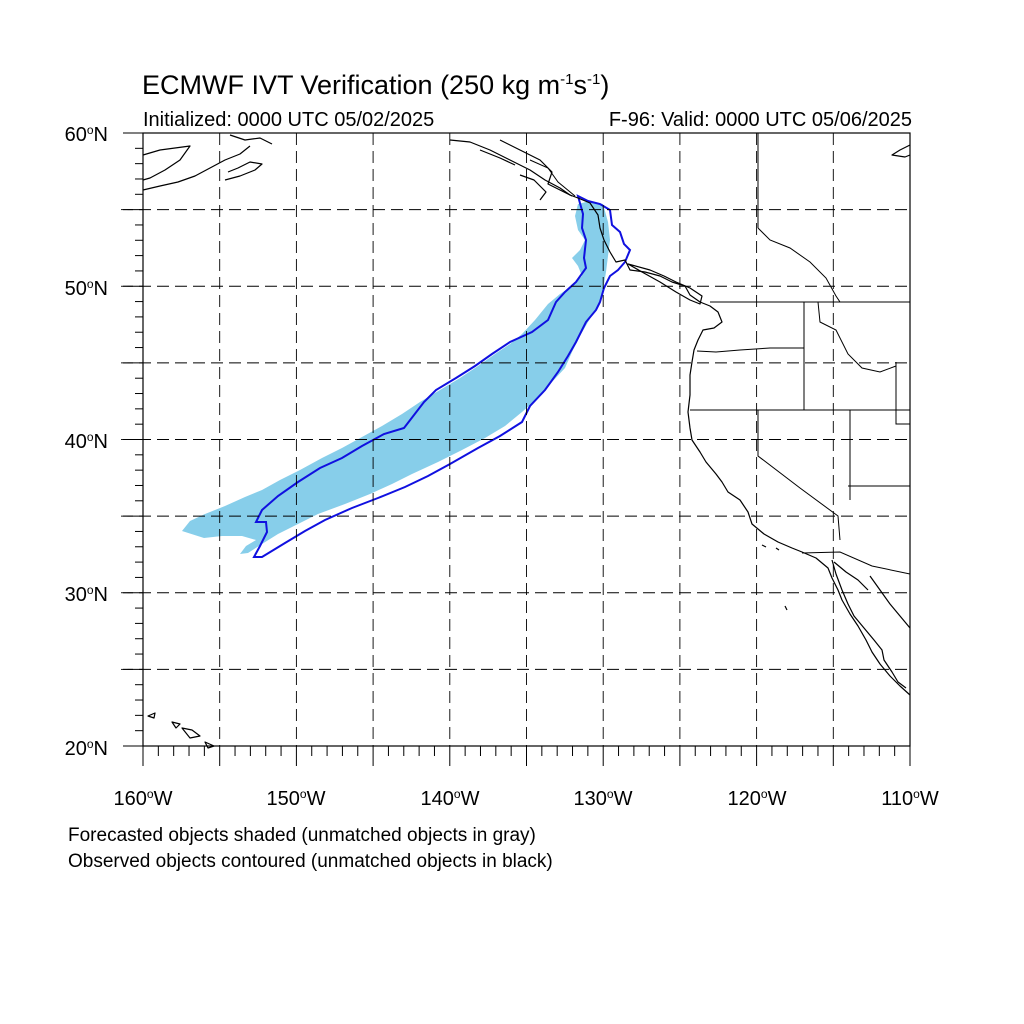 The image size is (1024, 1024). Describe the element at coordinates (603, 798) in the screenshot. I see `lon-label-130: 130oW` at that location.